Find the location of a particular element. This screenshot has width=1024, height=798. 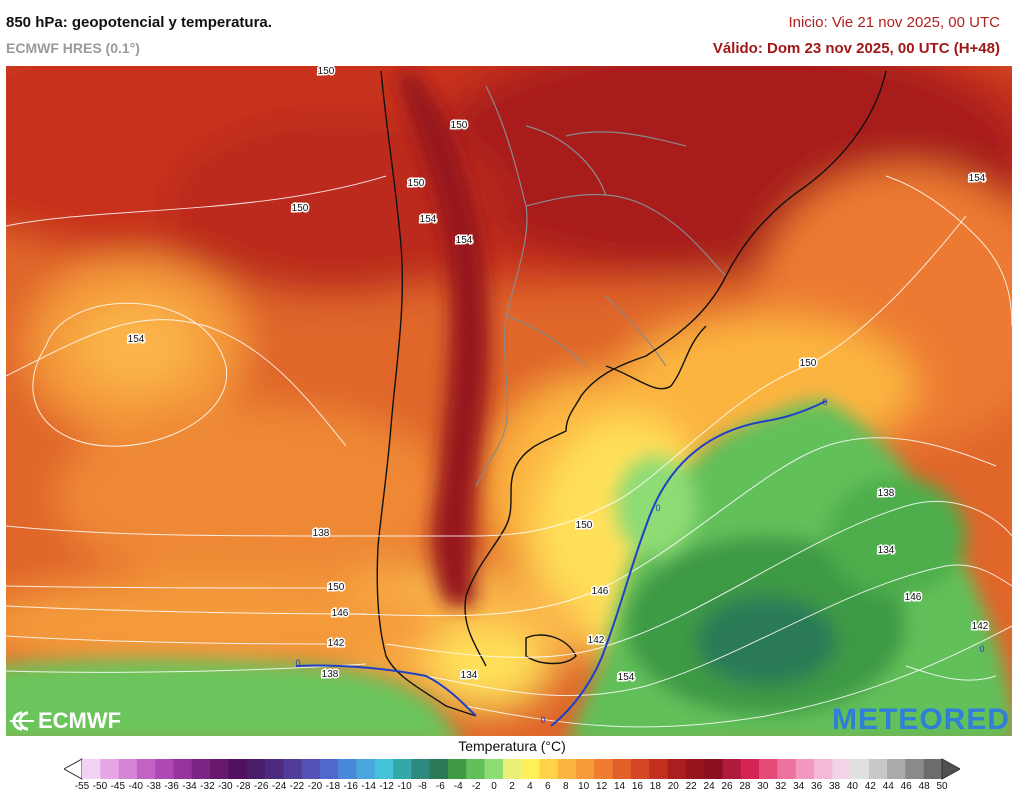

ecmwf-logo-text: ECMWF is located at coordinates (80, 720).